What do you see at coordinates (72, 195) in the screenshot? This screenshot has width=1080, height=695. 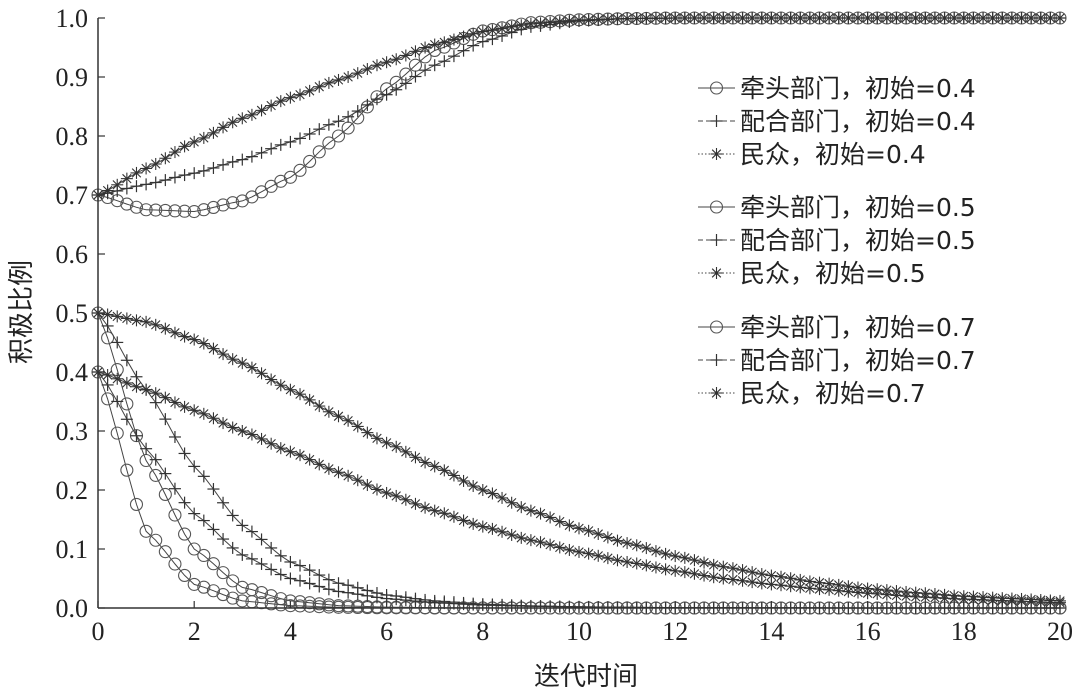 I see `y-tick-label: 0.7` at bounding box center [72, 195].